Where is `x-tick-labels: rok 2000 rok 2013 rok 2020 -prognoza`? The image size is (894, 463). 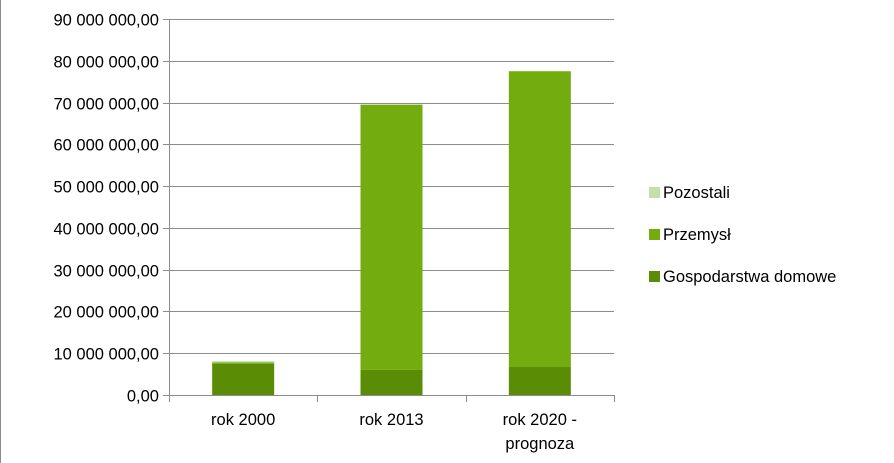 x-tick-labels: rok 2000 rok 2013 rok 2020 -prognoza is located at coordinates (394, 432).